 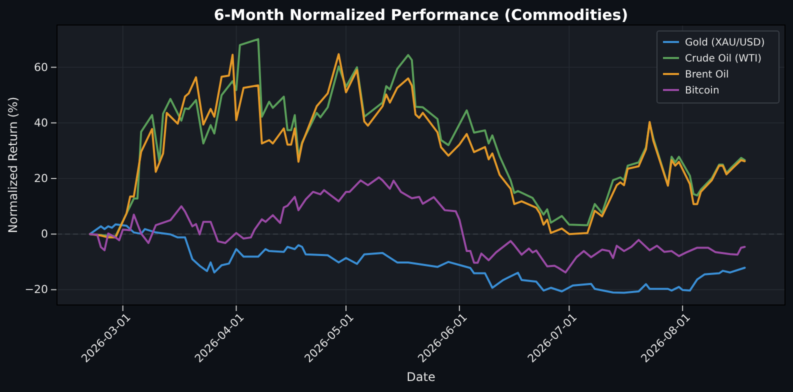 I want to click on chart-title: 6-Month Normalized Performance (Commodities), so click(x=421, y=15).